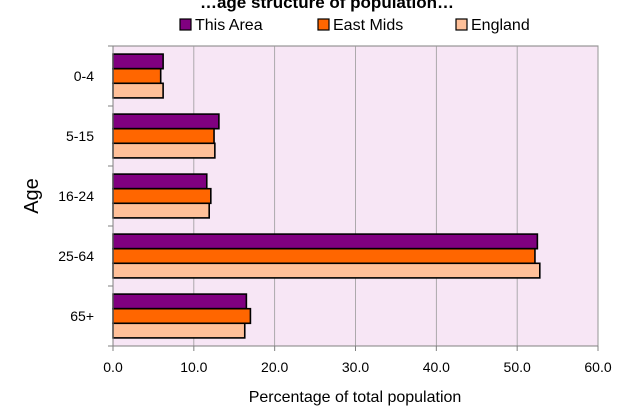  I want to click on x-axis-title: Percentage of total population, so click(355, 397).